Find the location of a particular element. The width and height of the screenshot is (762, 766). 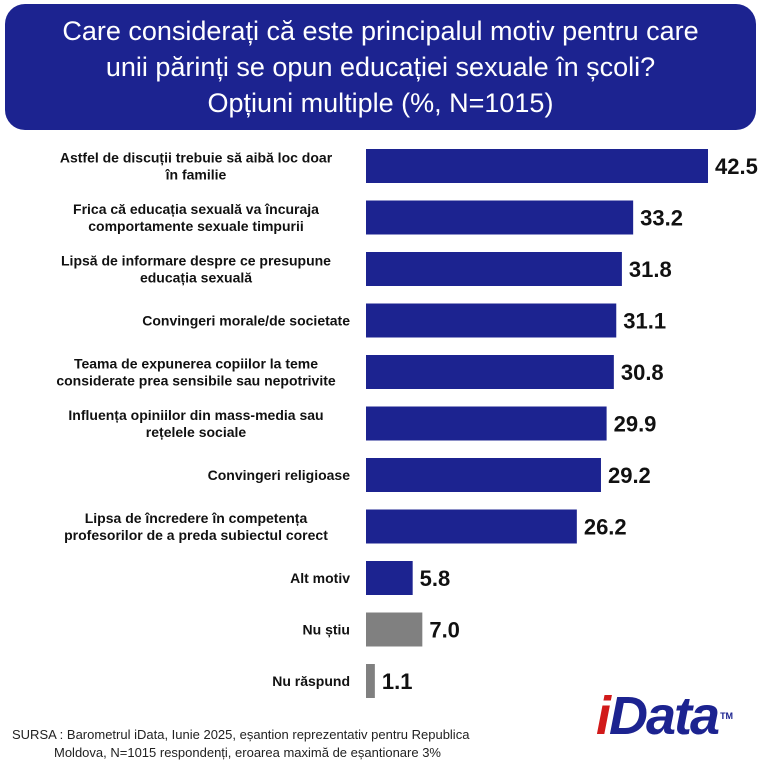

category-label-4: Convingeri morale/de societate is located at coordinates (246, 321).